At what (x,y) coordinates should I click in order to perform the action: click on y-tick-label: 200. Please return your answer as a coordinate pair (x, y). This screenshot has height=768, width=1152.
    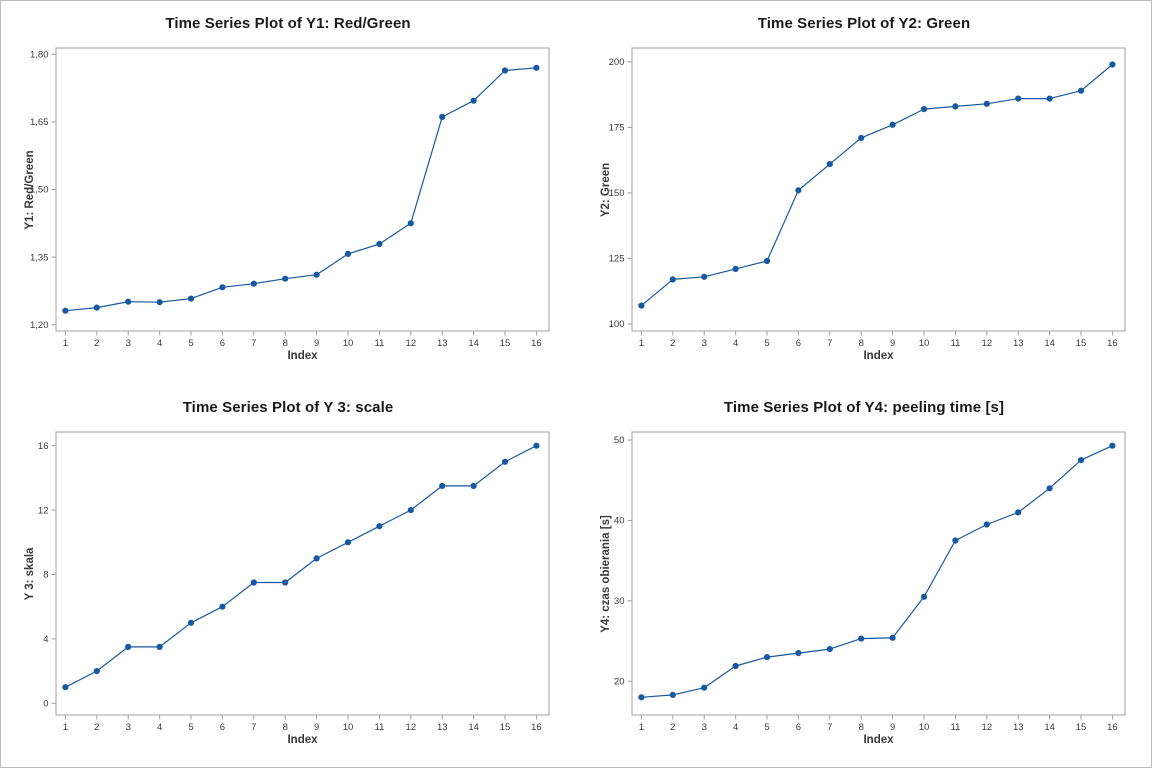
    Looking at the image, I should click on (617, 62).